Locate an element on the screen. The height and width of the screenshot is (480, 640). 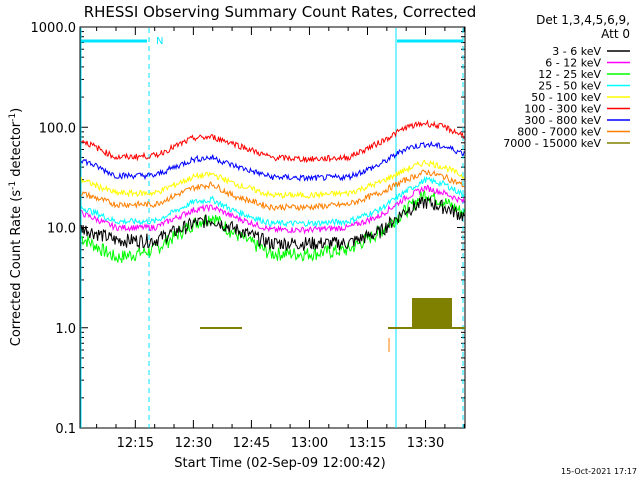
y-tick-label: 0.1 is located at coordinates (65, 429).